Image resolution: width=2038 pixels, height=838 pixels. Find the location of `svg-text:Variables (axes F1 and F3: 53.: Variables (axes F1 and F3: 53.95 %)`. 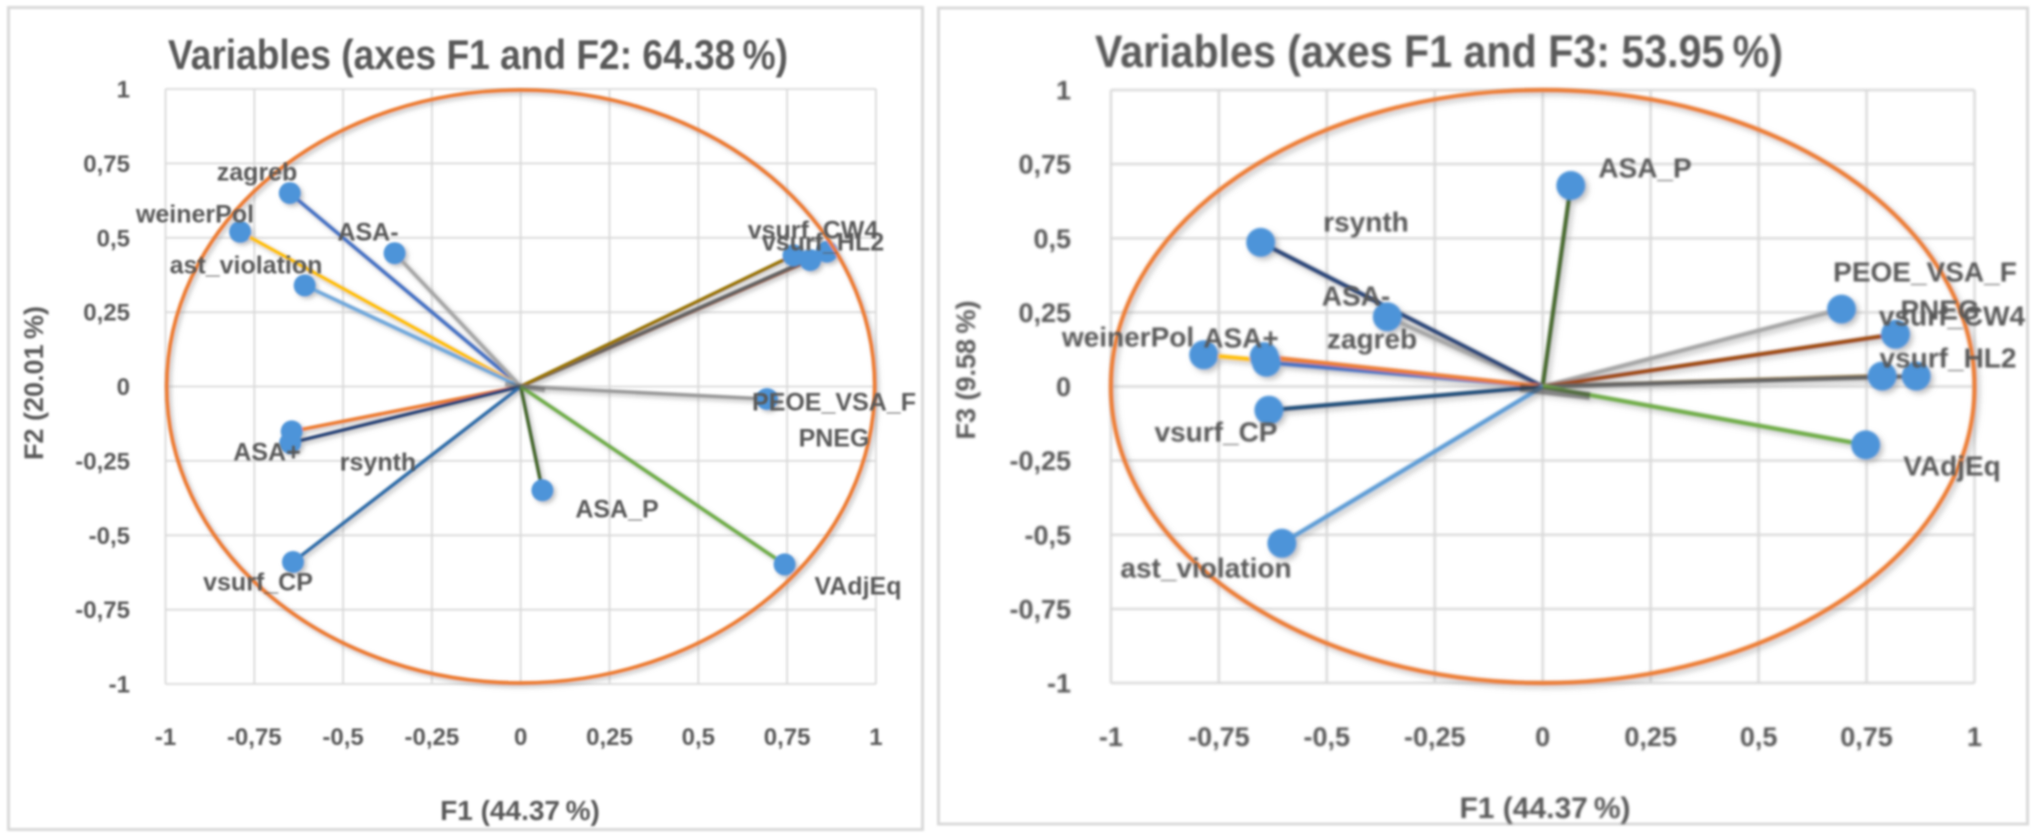

svg-text:Variables (axes F1 and F3: 53.: Variables (axes F1 and F3: 53.95 %) is located at coordinates (1439, 51).